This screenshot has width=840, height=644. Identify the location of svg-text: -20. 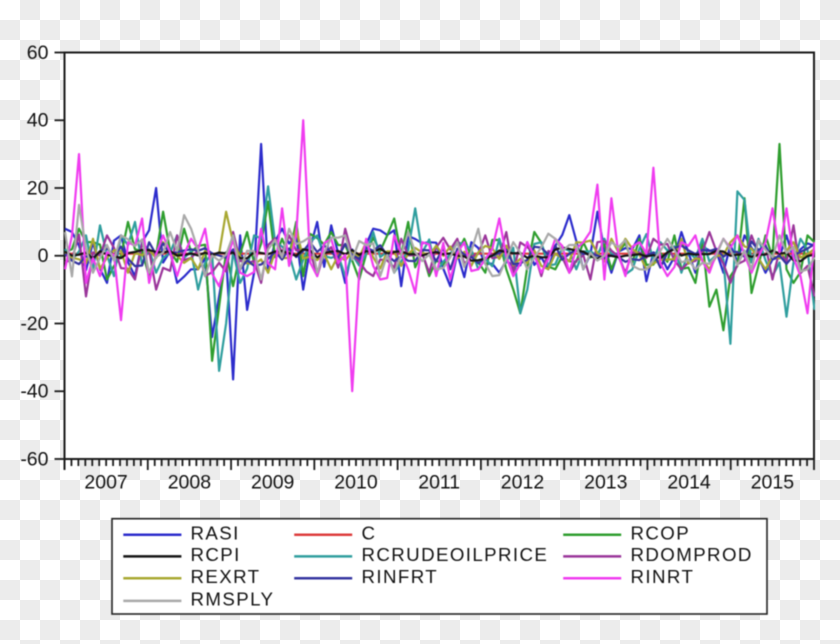
(34, 324).